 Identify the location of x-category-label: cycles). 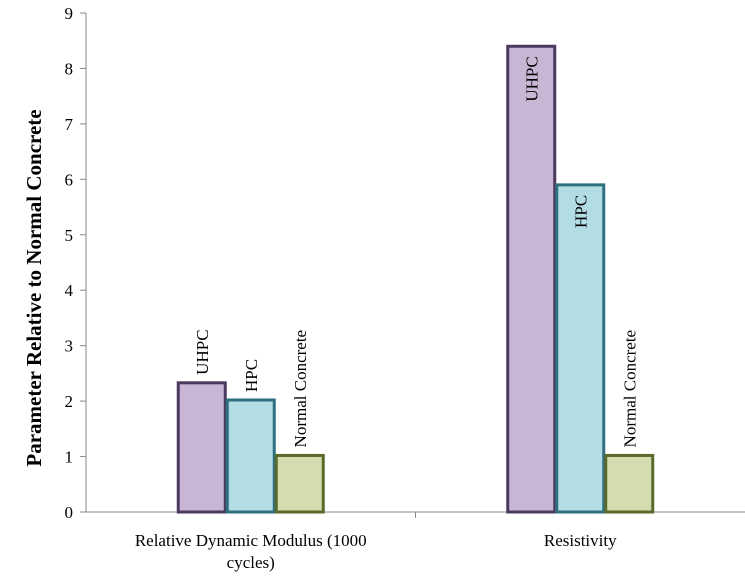
(251, 562).